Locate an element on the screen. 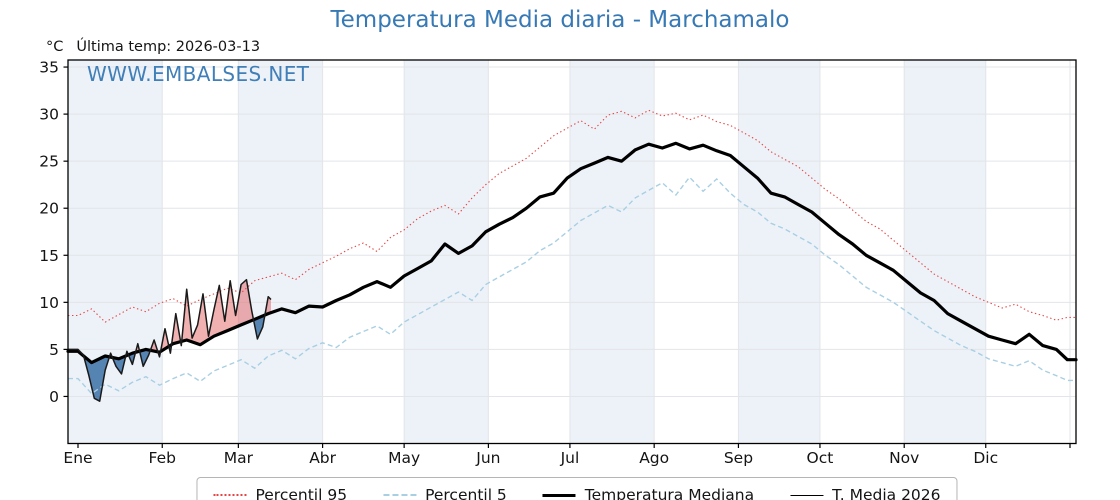 The width and height of the screenshot is (1120, 500). x-tick-label: Jul is located at coordinates (570, 458).